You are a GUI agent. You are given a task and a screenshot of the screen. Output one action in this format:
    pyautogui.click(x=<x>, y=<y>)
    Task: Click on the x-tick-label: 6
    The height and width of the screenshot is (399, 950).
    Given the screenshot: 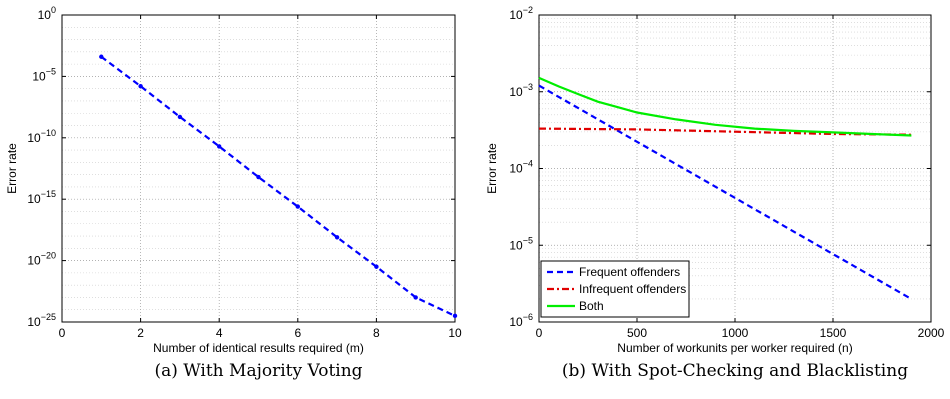 What is the action you would take?
    pyautogui.click(x=297, y=333)
    